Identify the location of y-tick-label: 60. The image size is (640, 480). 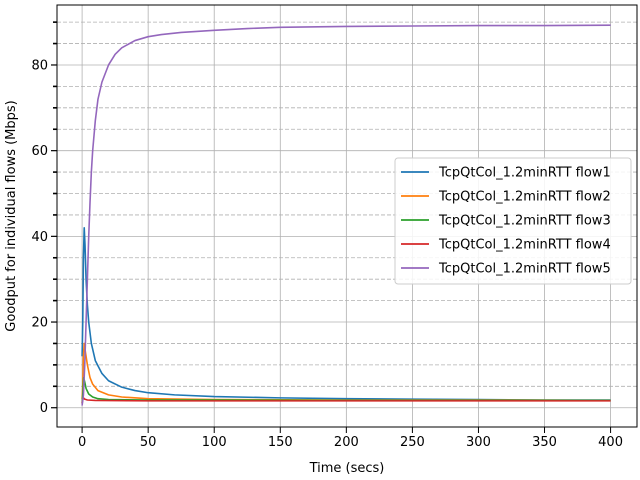
(39, 151).